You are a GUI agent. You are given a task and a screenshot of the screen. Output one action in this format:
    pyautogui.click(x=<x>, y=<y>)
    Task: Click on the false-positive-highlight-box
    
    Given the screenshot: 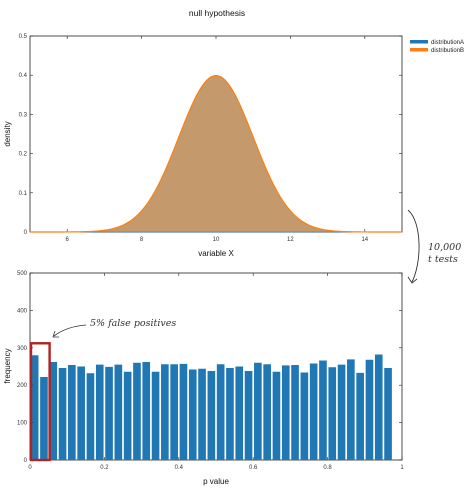 What is the action you would take?
    pyautogui.click(x=40, y=402)
    